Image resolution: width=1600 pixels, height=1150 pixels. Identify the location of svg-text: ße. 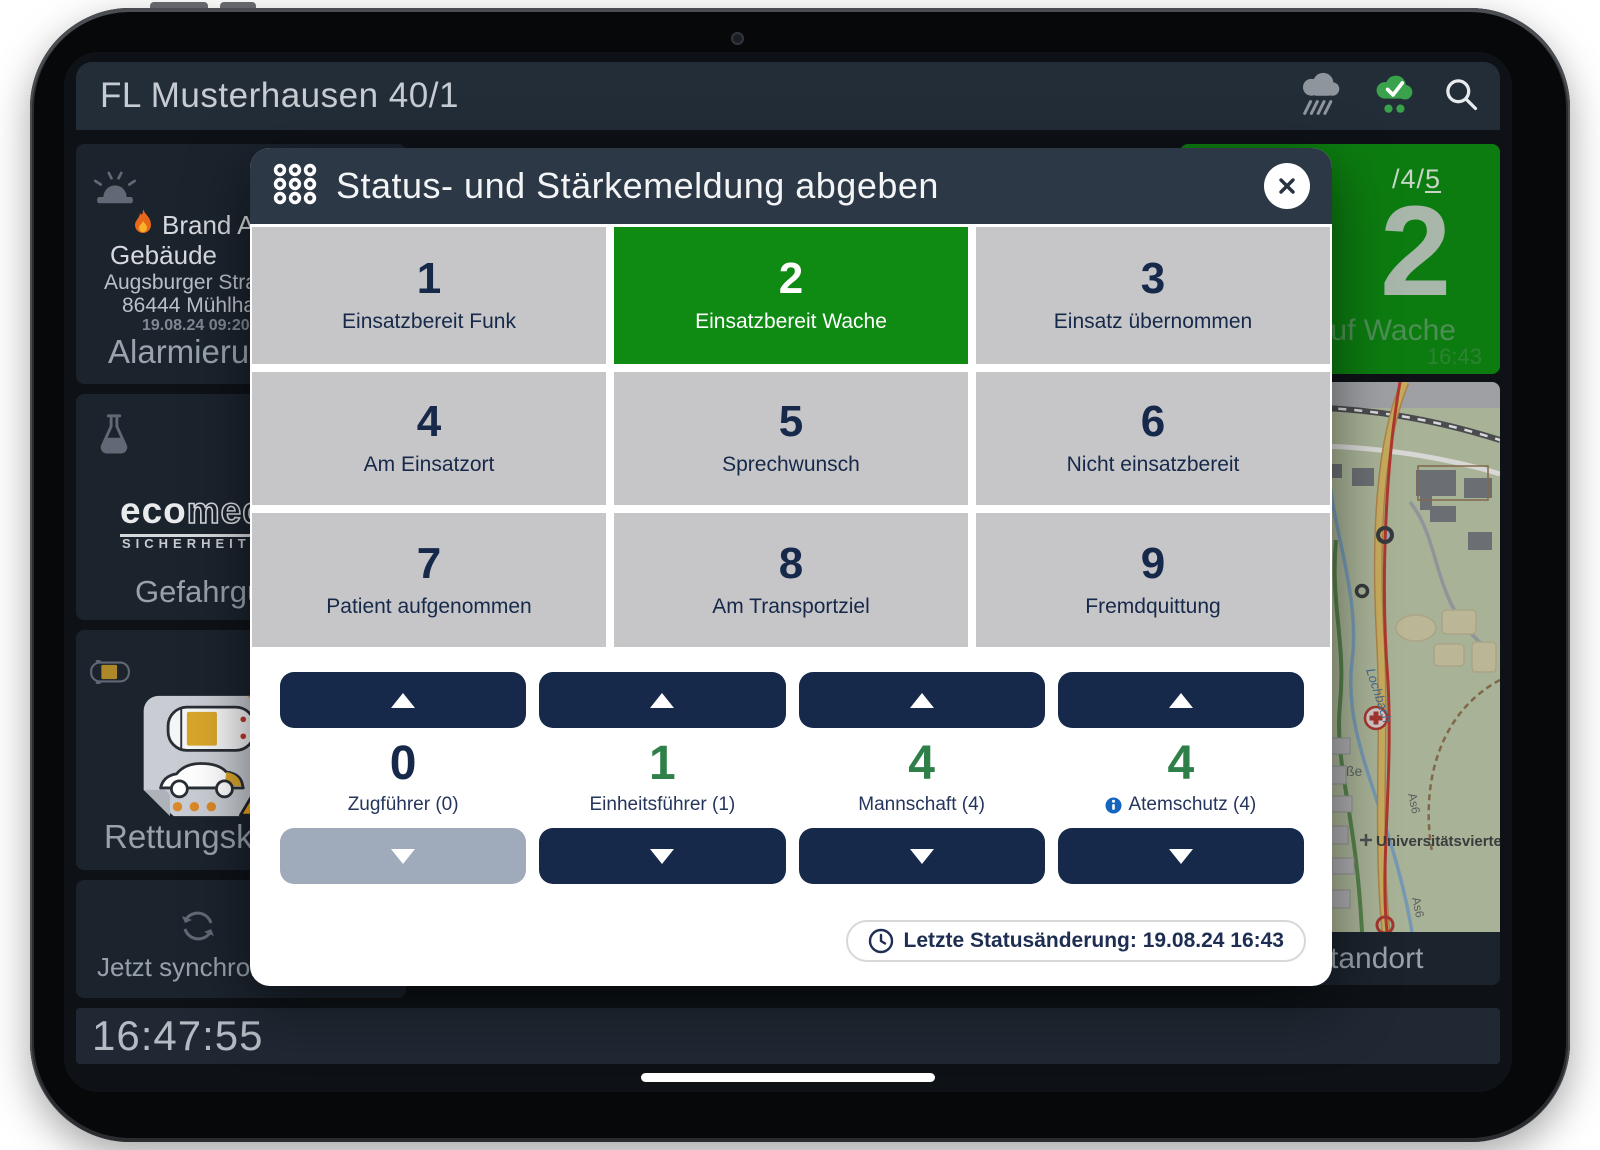
(1354, 771).